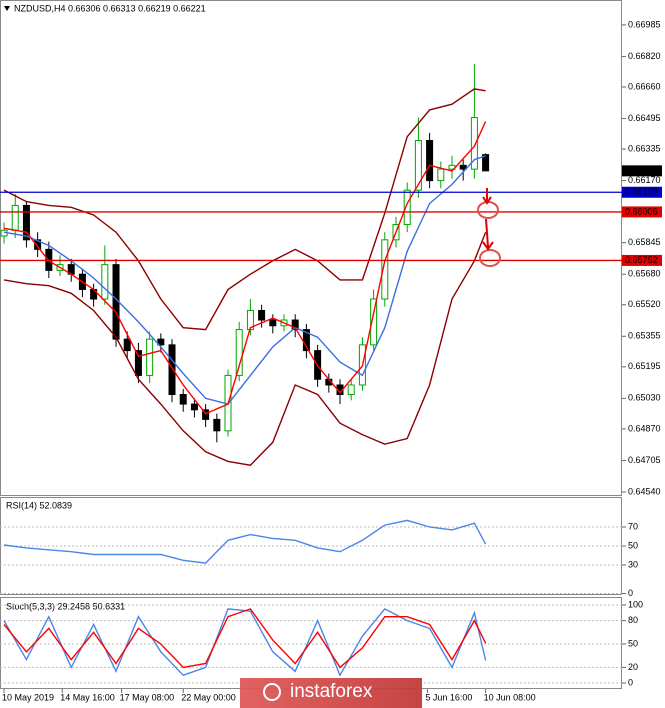  I want to click on y-tick-label: 0.65195, so click(644, 366).